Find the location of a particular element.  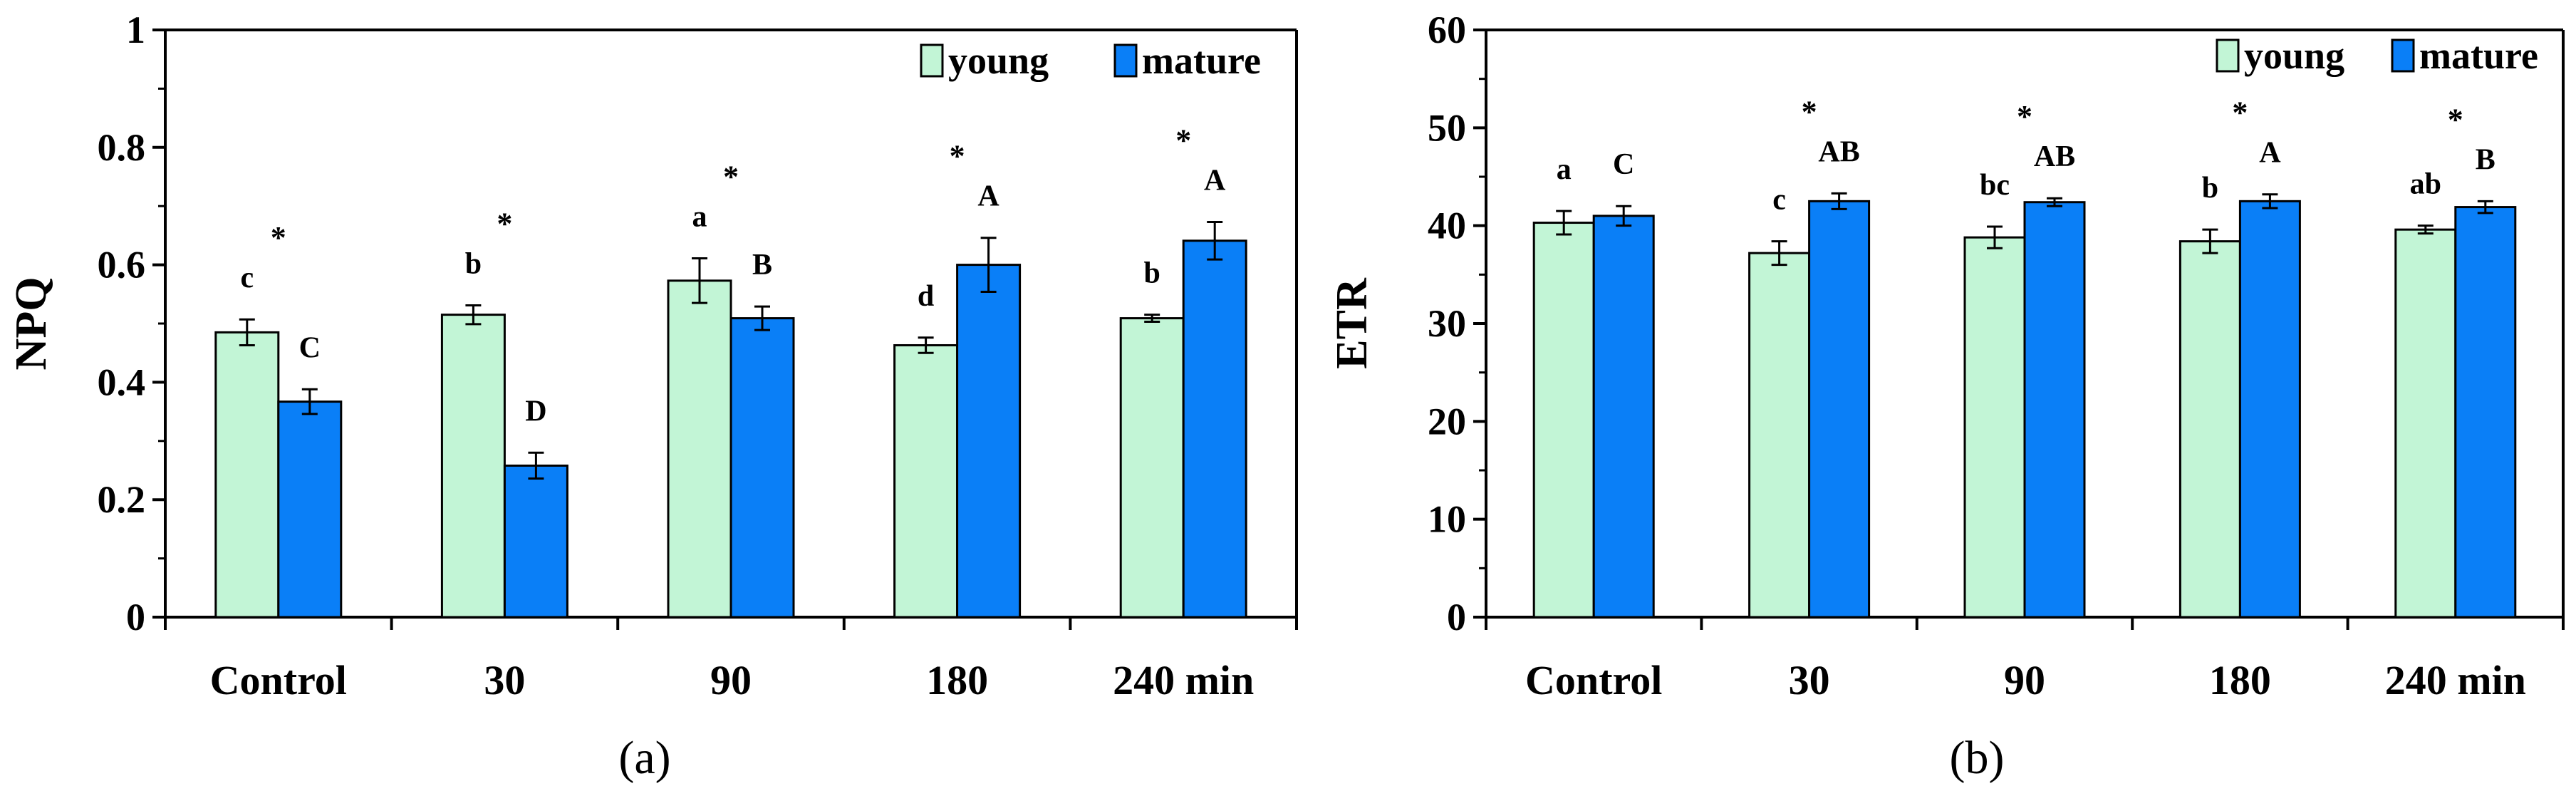

y-tick-label: 0.2 is located at coordinates (122, 499).